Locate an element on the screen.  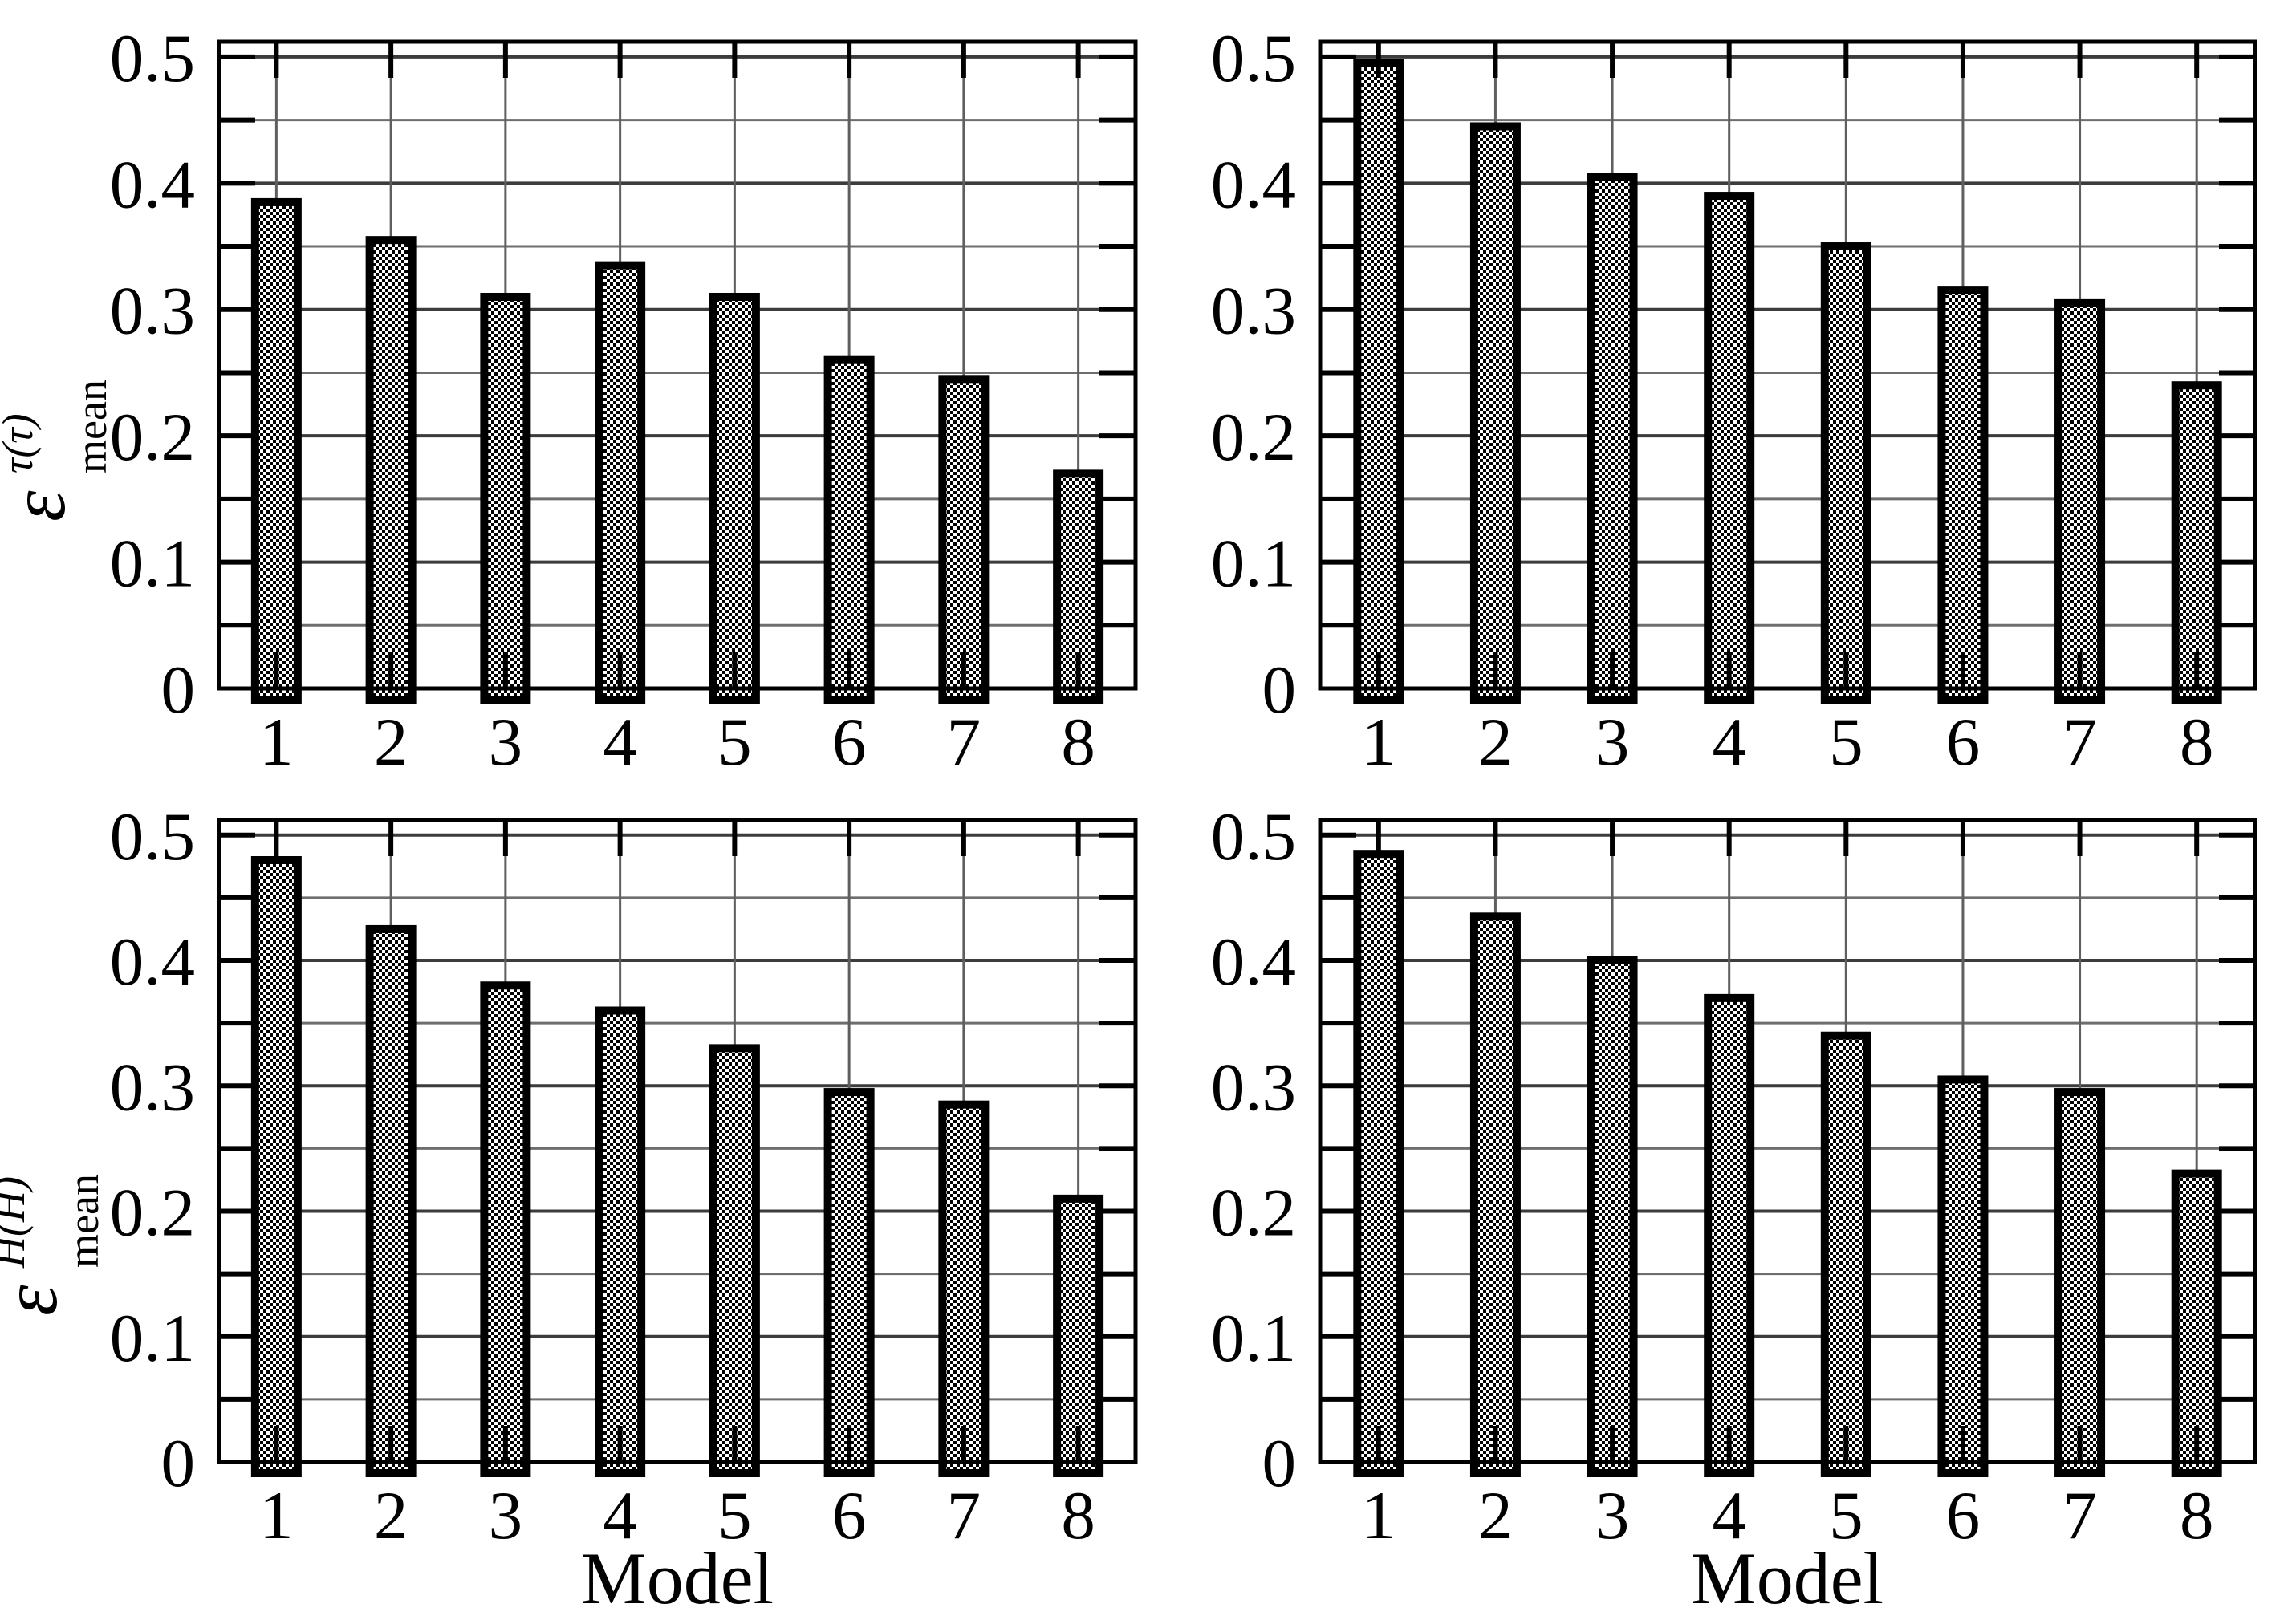
epsilon-superscript: τ(τ) is located at coordinates (21, 443).